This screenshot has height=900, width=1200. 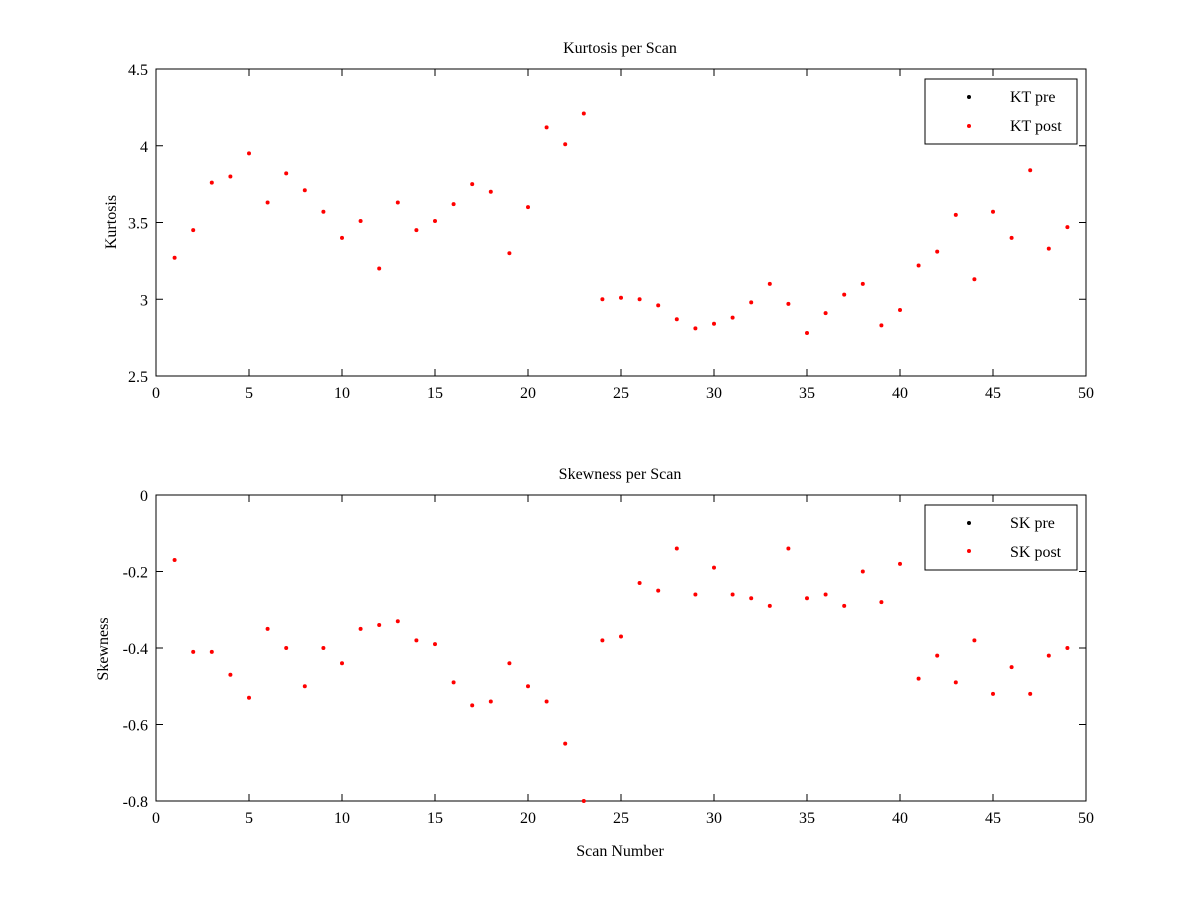 I want to click on kurtosis-x-tick-label: 30, so click(x=714, y=393).